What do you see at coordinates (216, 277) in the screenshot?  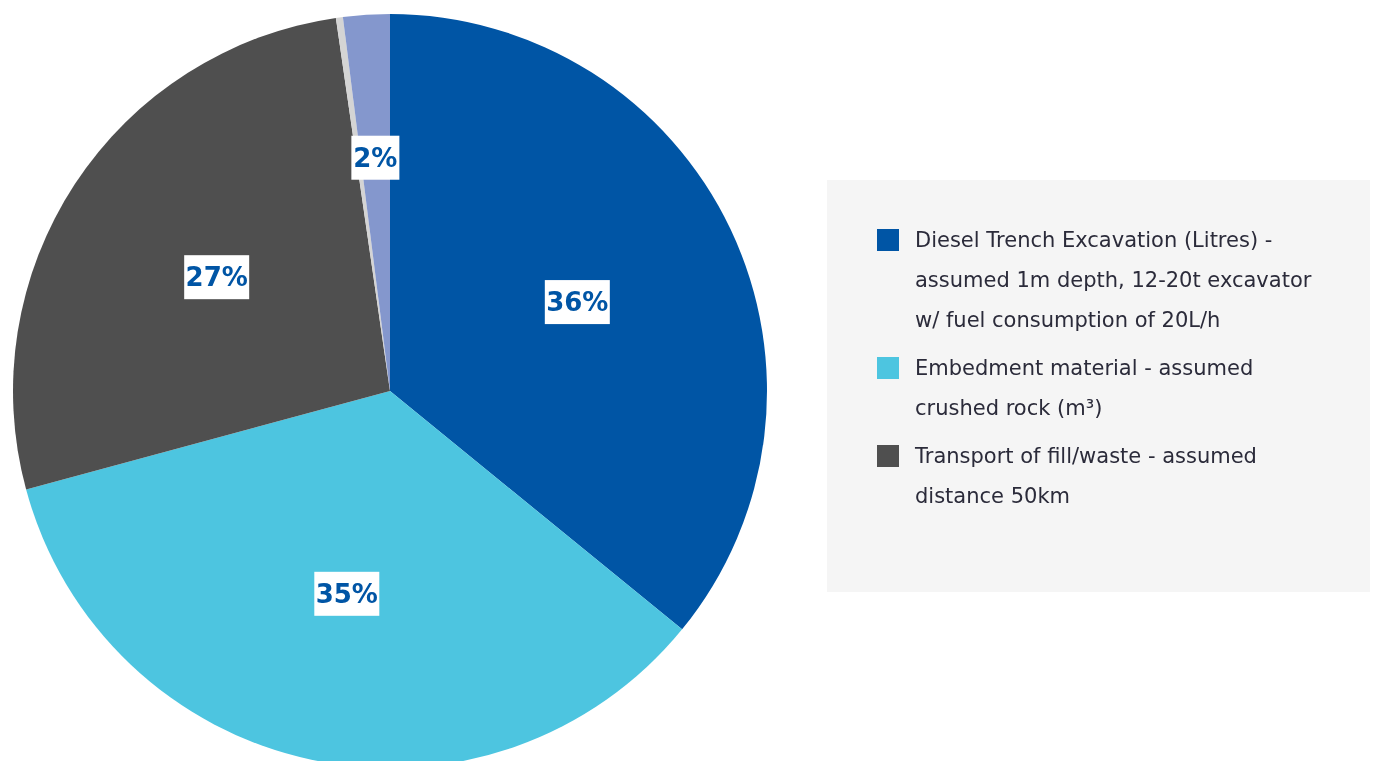 I see `data-label: 27%` at bounding box center [216, 277].